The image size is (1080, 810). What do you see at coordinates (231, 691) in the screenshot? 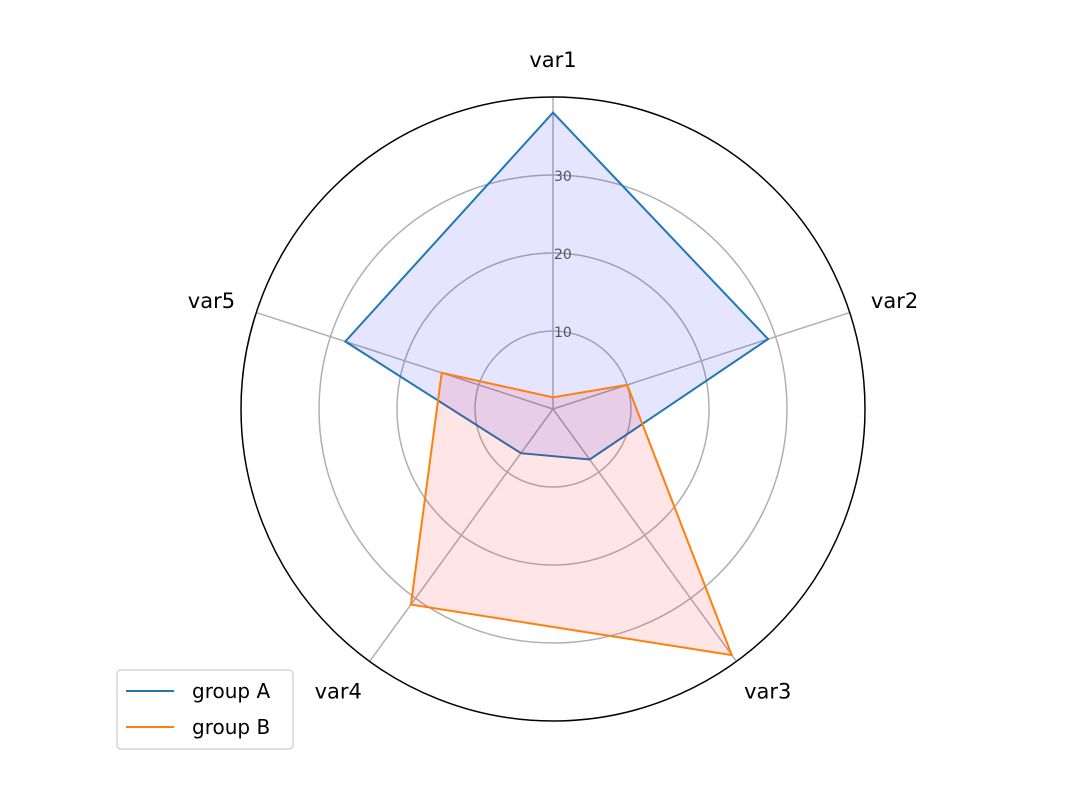
I see `legend-label-group-a: group A` at bounding box center [231, 691].